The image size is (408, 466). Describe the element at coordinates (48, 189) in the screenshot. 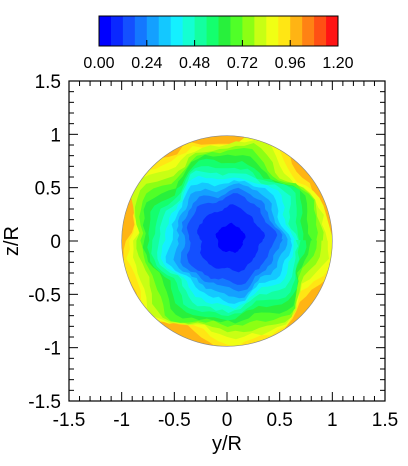

I see `y-tick-label: 0.5` at that location.